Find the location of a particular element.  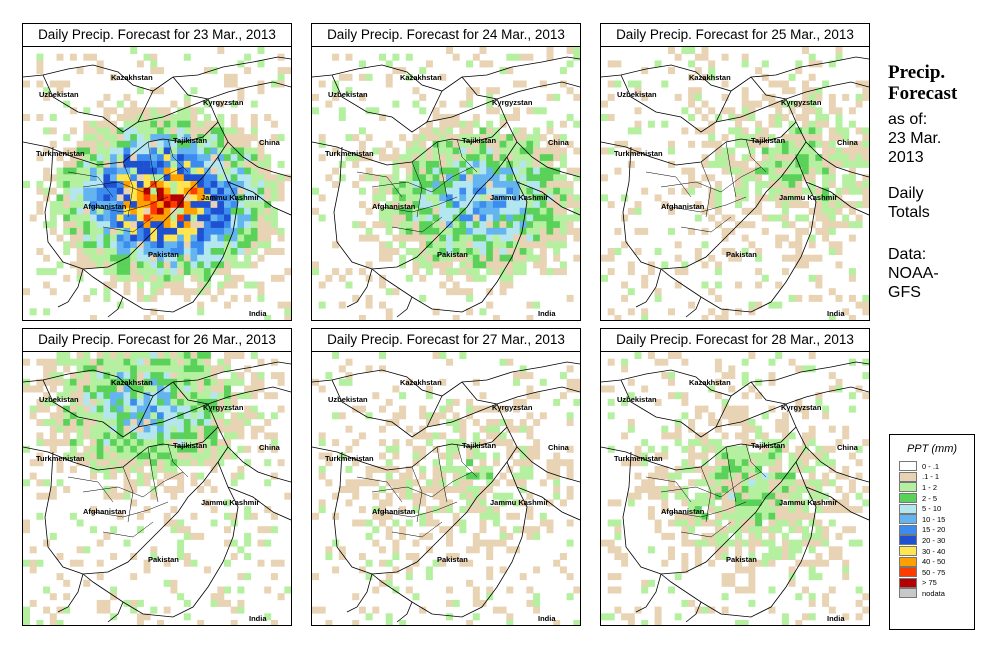

label-tajikistan: Tajikistan is located at coordinates (479, 140).